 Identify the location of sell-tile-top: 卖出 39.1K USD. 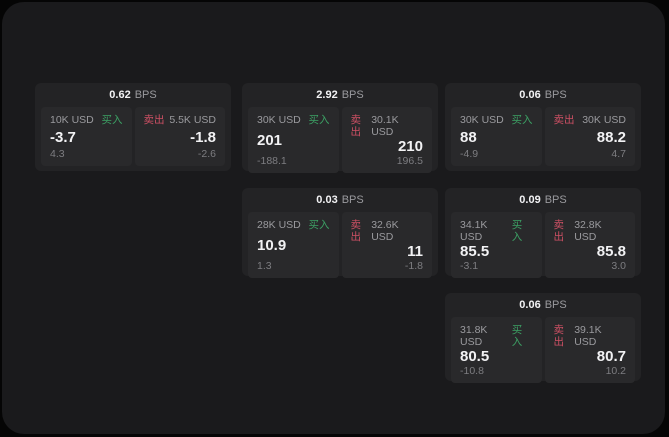
(590, 336).